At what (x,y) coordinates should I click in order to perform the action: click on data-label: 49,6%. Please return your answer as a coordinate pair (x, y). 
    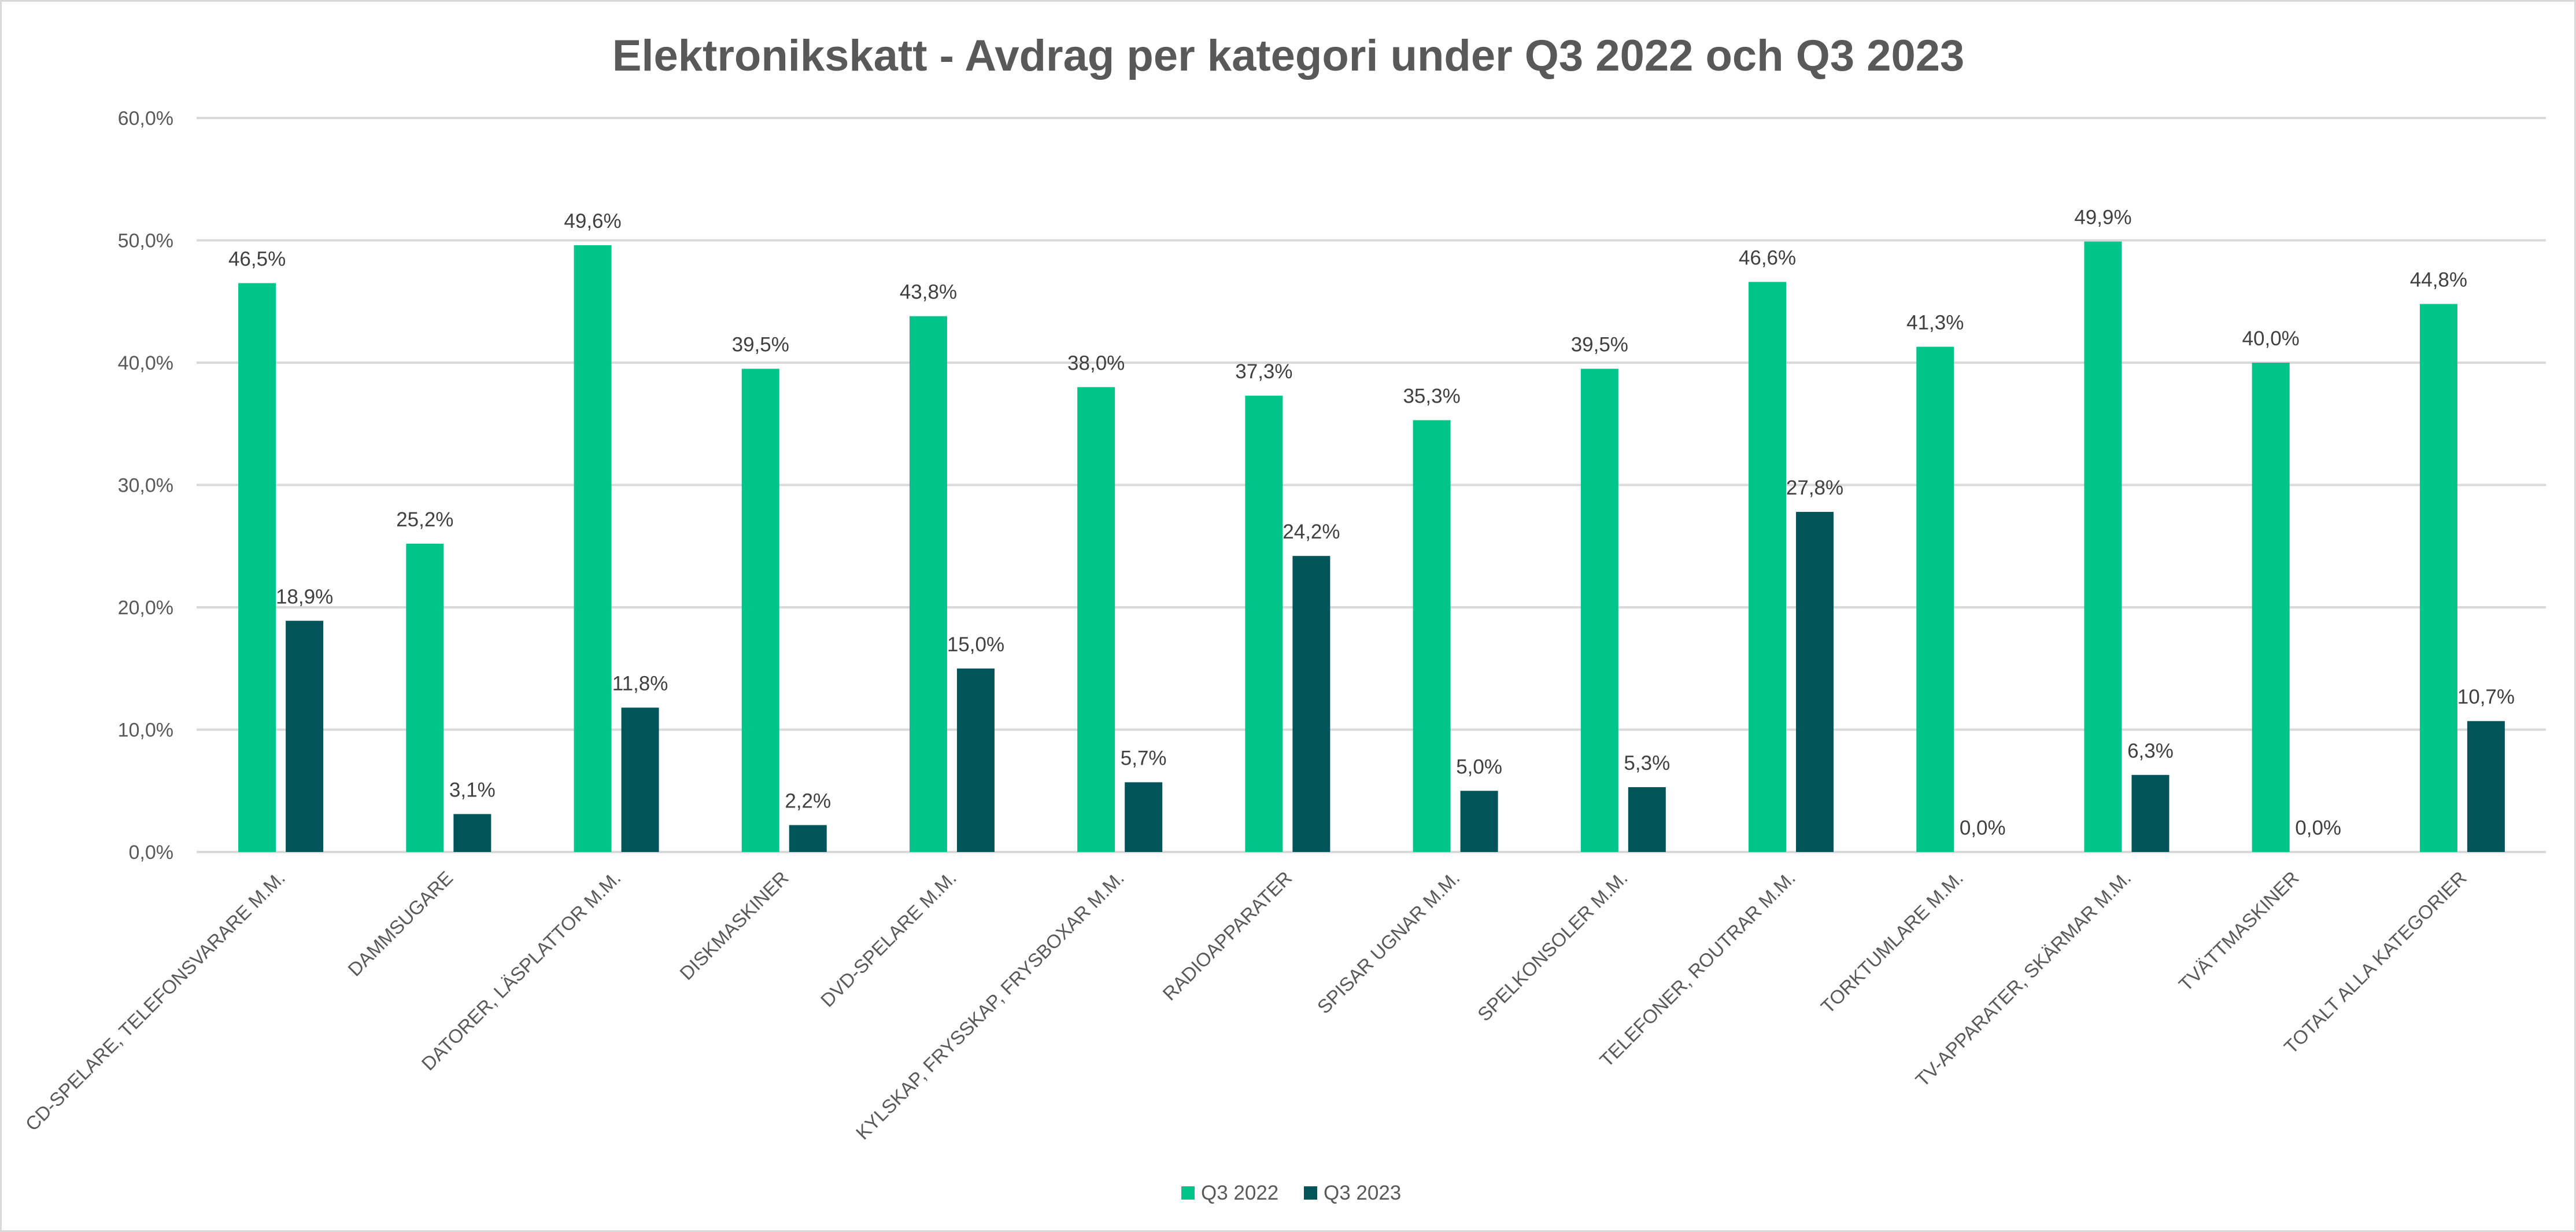
    Looking at the image, I should click on (592, 222).